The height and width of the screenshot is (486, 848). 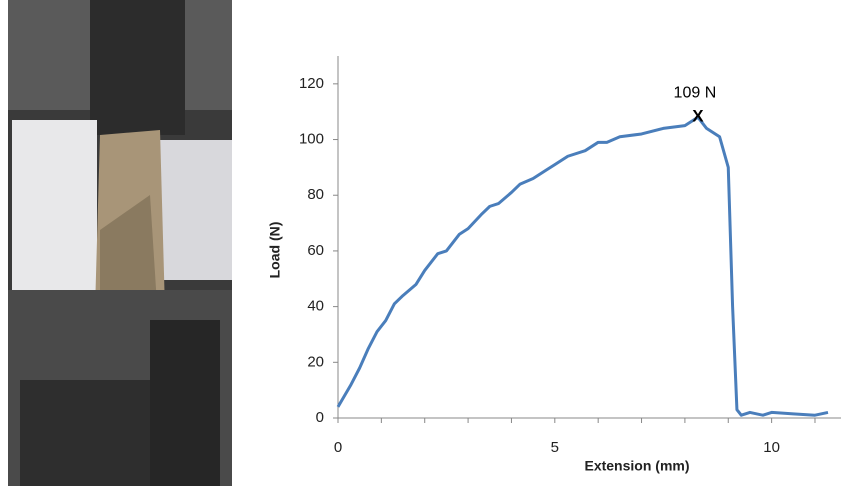 I want to click on y-tick-label: 80, so click(x=315, y=194).